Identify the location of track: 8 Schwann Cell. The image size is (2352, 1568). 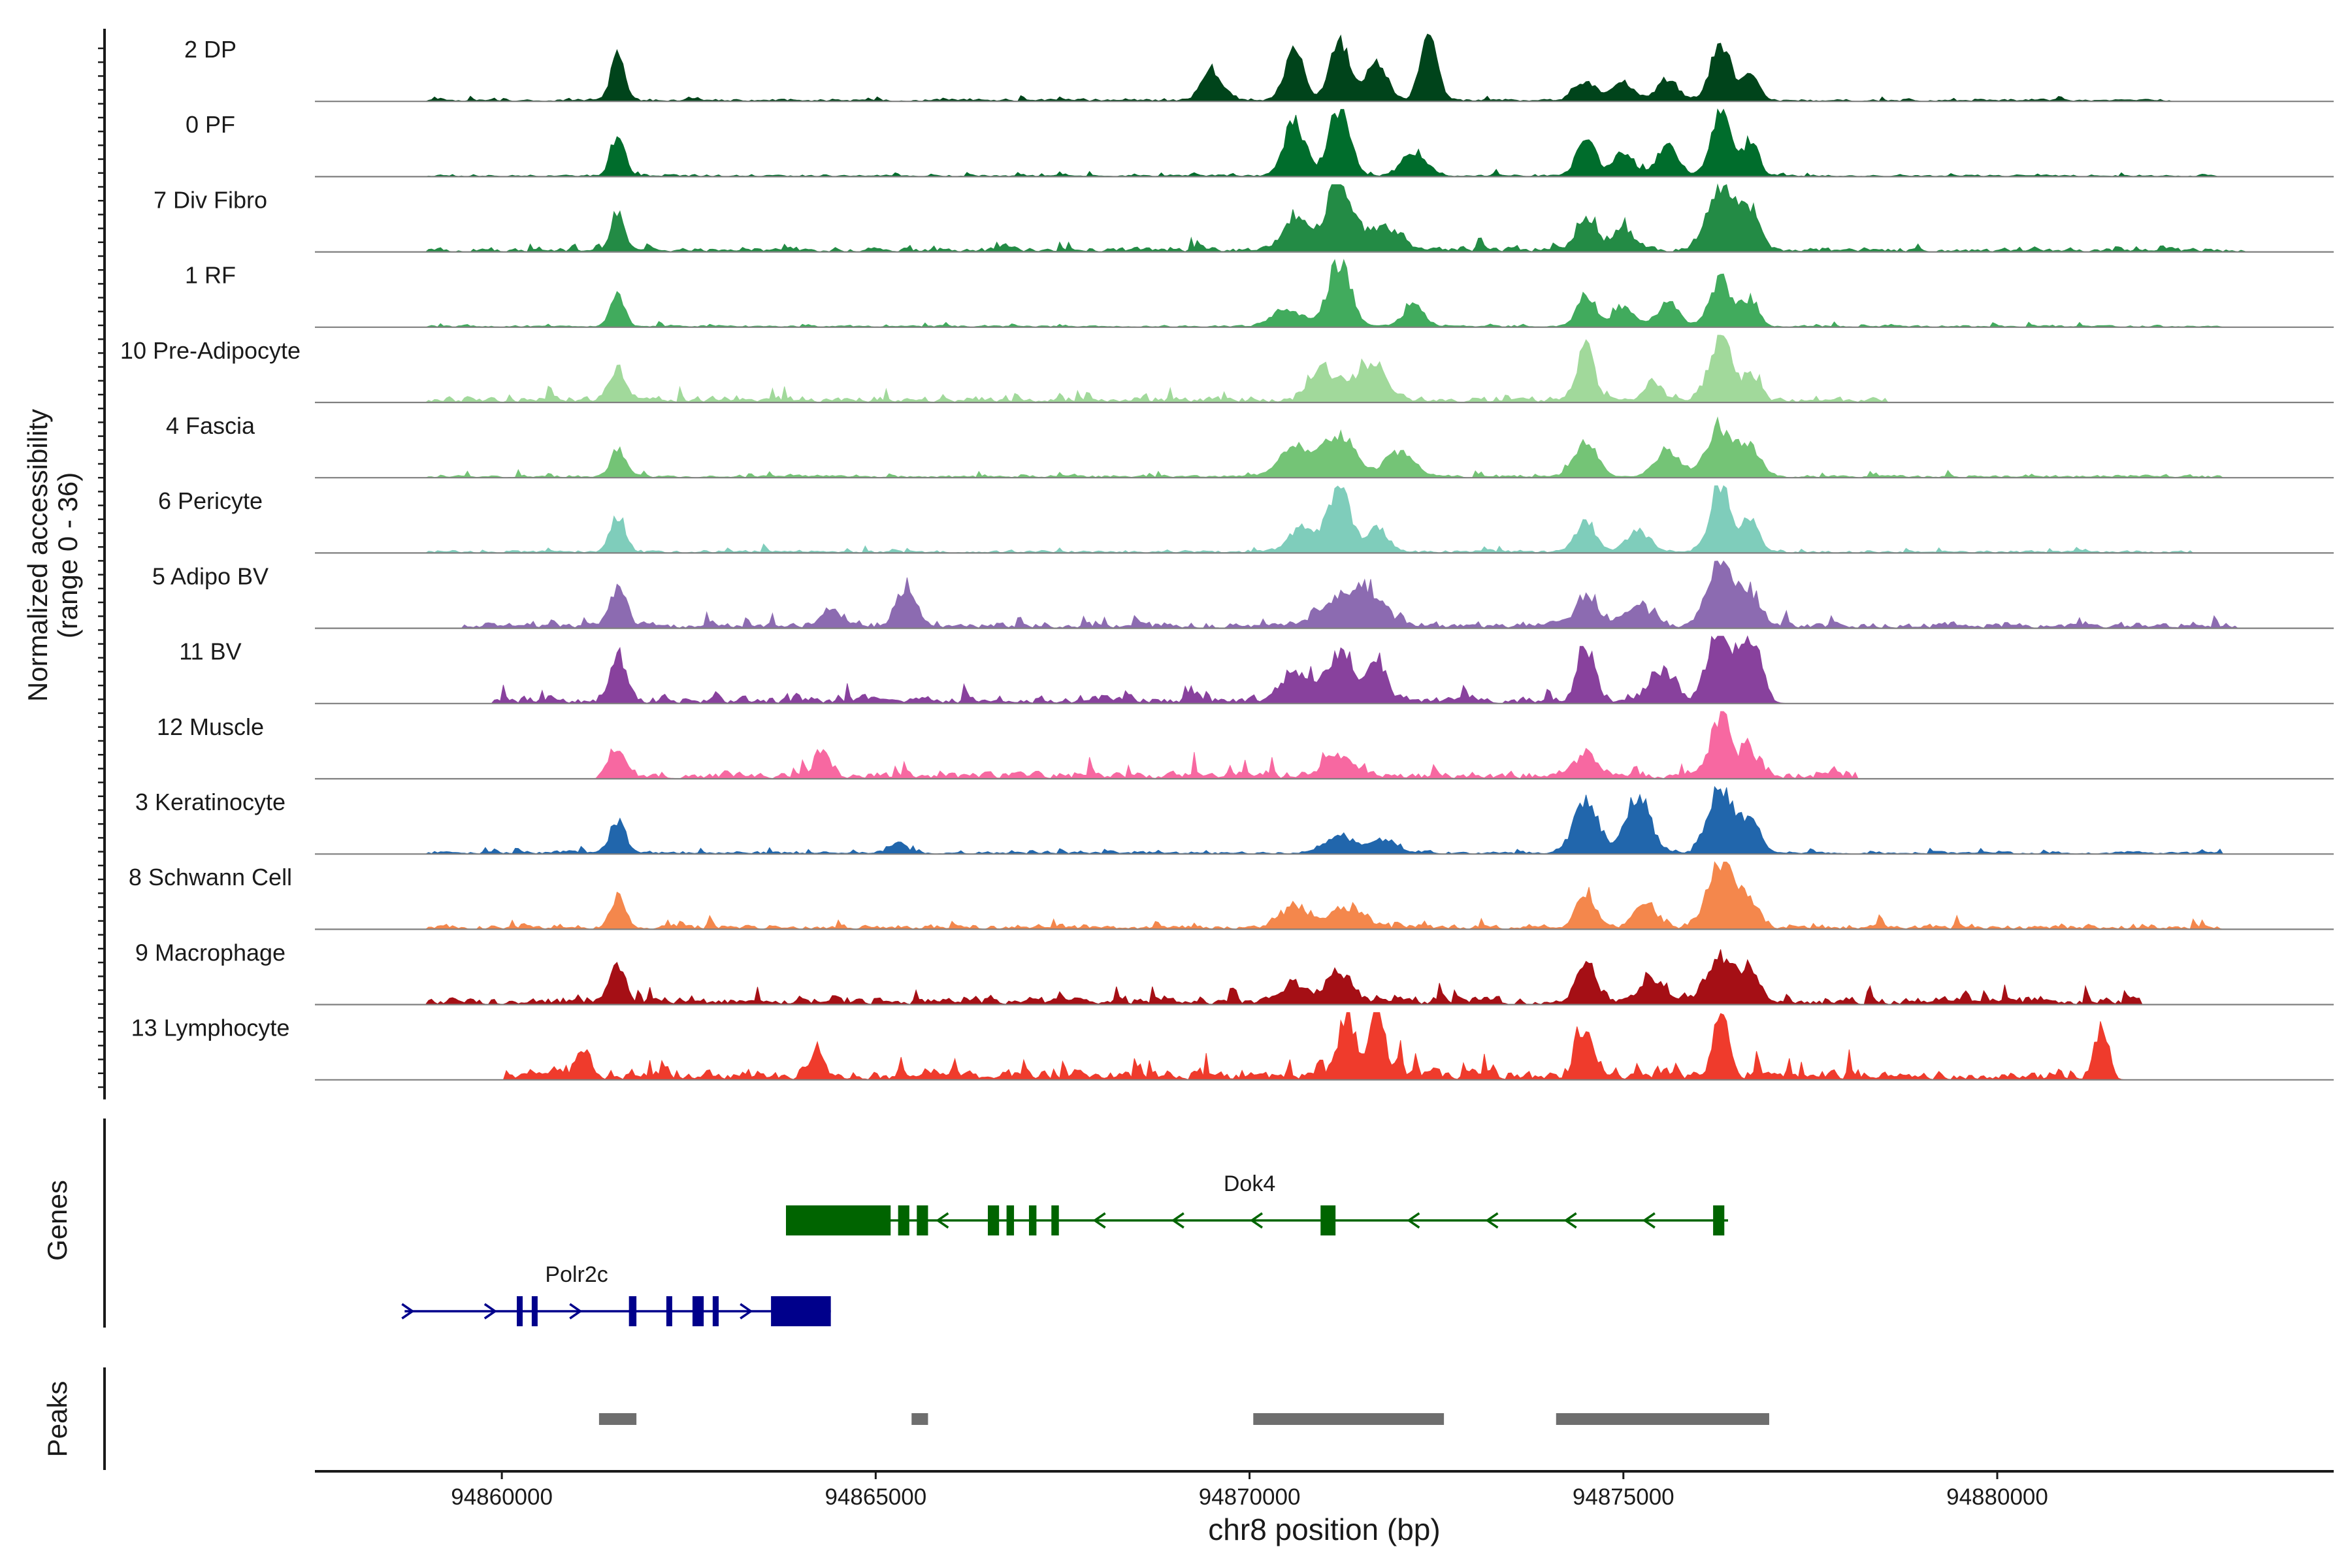
(1231, 895).